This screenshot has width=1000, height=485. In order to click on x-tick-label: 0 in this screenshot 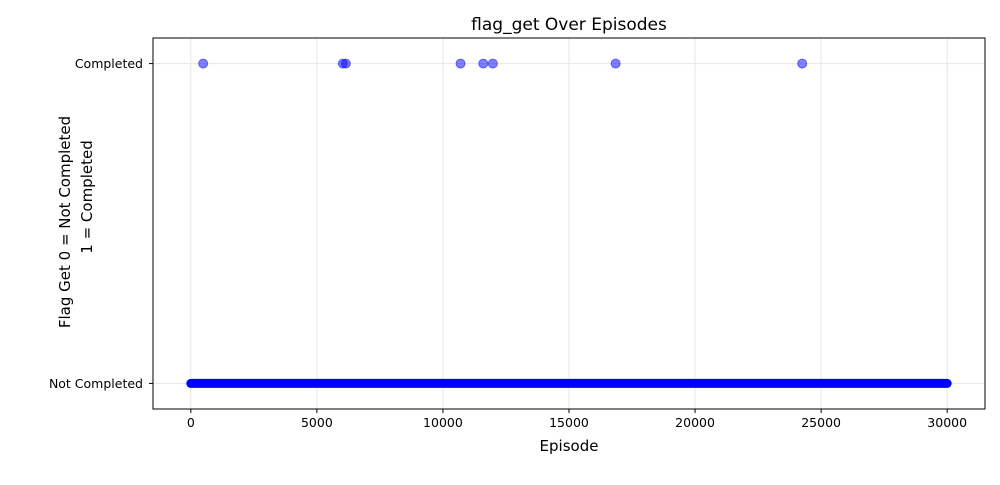, I will do `click(191, 422)`.